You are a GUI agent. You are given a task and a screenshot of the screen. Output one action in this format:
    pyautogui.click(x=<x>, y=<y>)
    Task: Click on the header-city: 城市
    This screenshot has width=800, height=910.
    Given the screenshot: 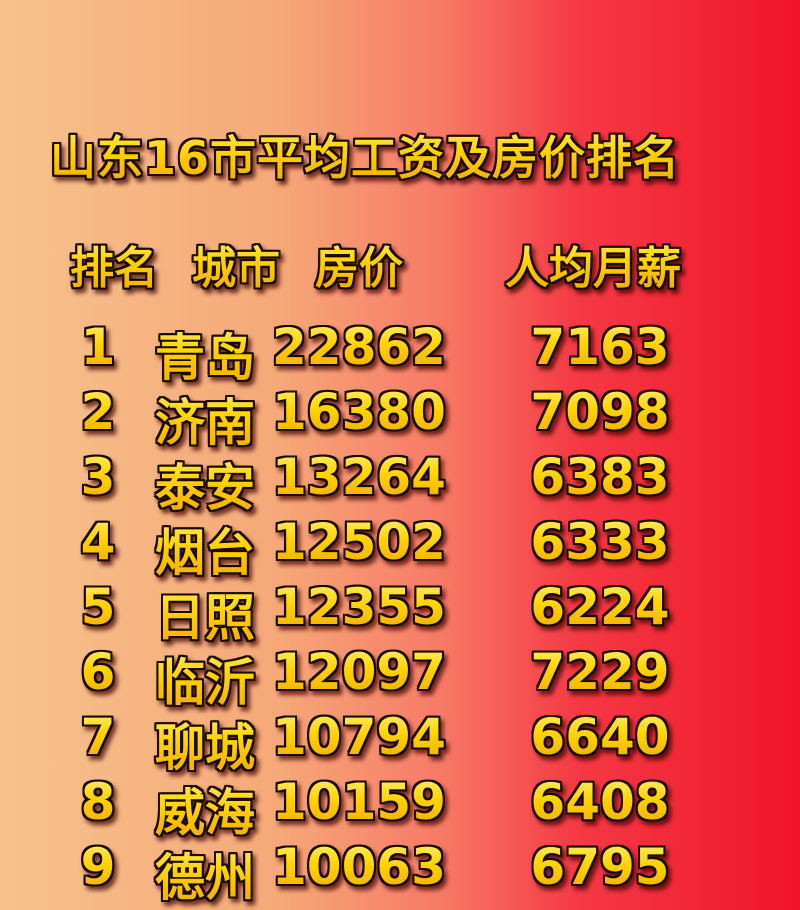 What is the action you would take?
    pyautogui.click(x=236, y=264)
    